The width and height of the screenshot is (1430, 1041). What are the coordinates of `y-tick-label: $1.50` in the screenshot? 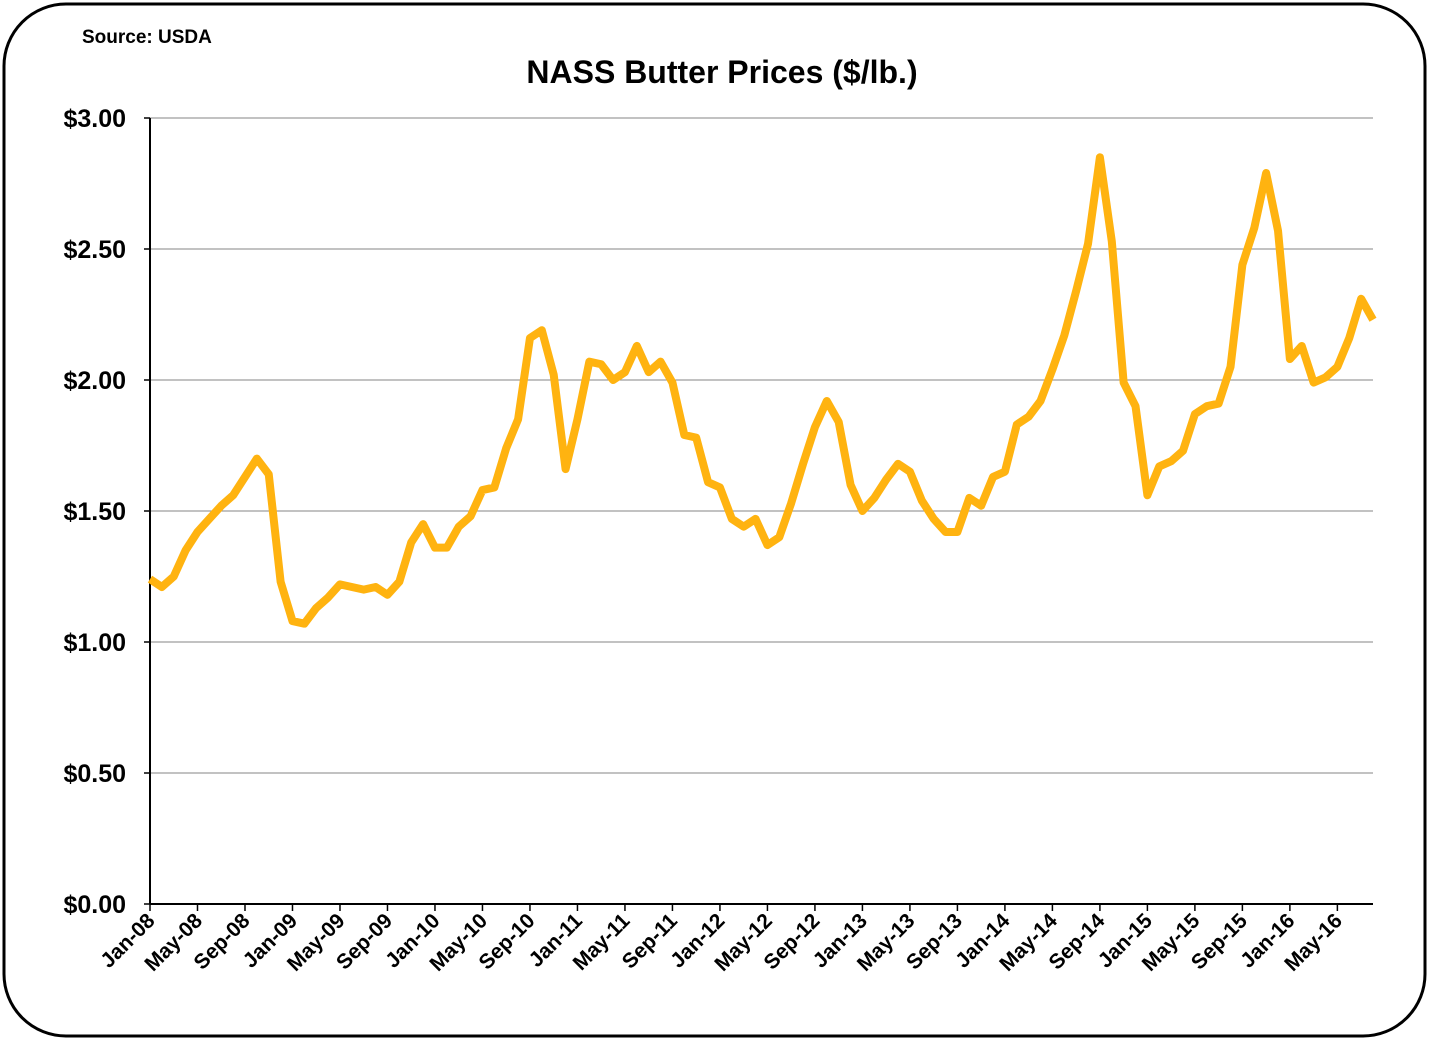 It's located at (94, 512).